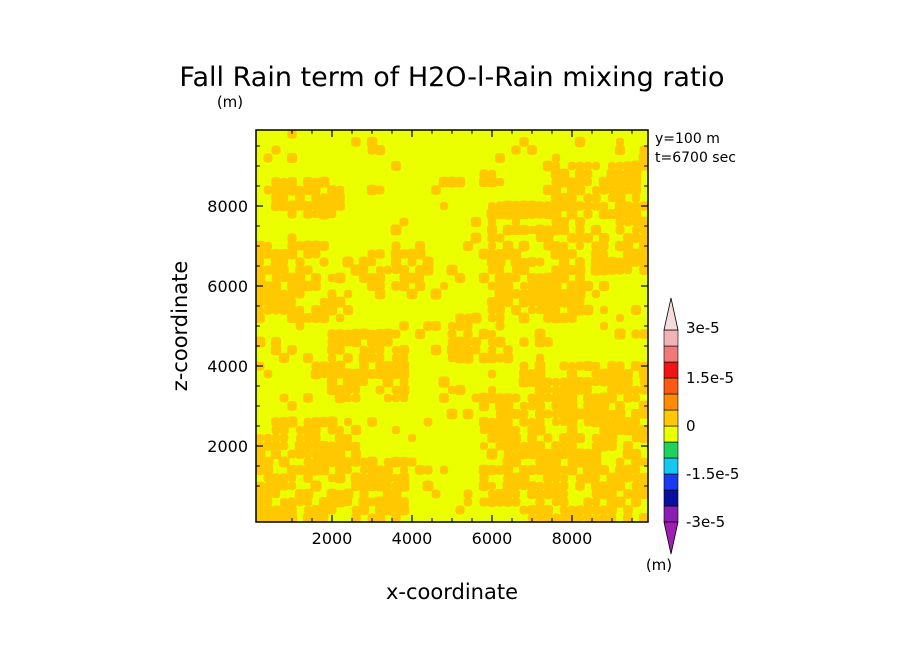 The height and width of the screenshot is (654, 904). What do you see at coordinates (712, 474) in the screenshot?
I see `colorbar-label: -1.5e-5` at bounding box center [712, 474].